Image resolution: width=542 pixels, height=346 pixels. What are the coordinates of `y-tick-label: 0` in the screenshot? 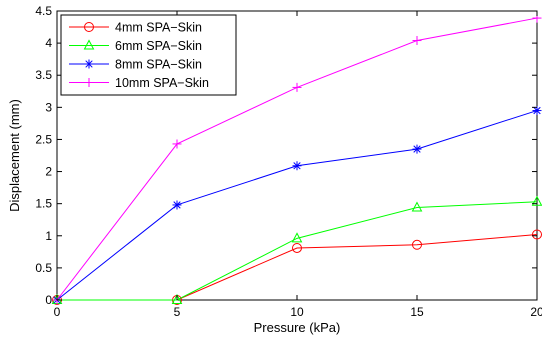 It's located at (48, 300).